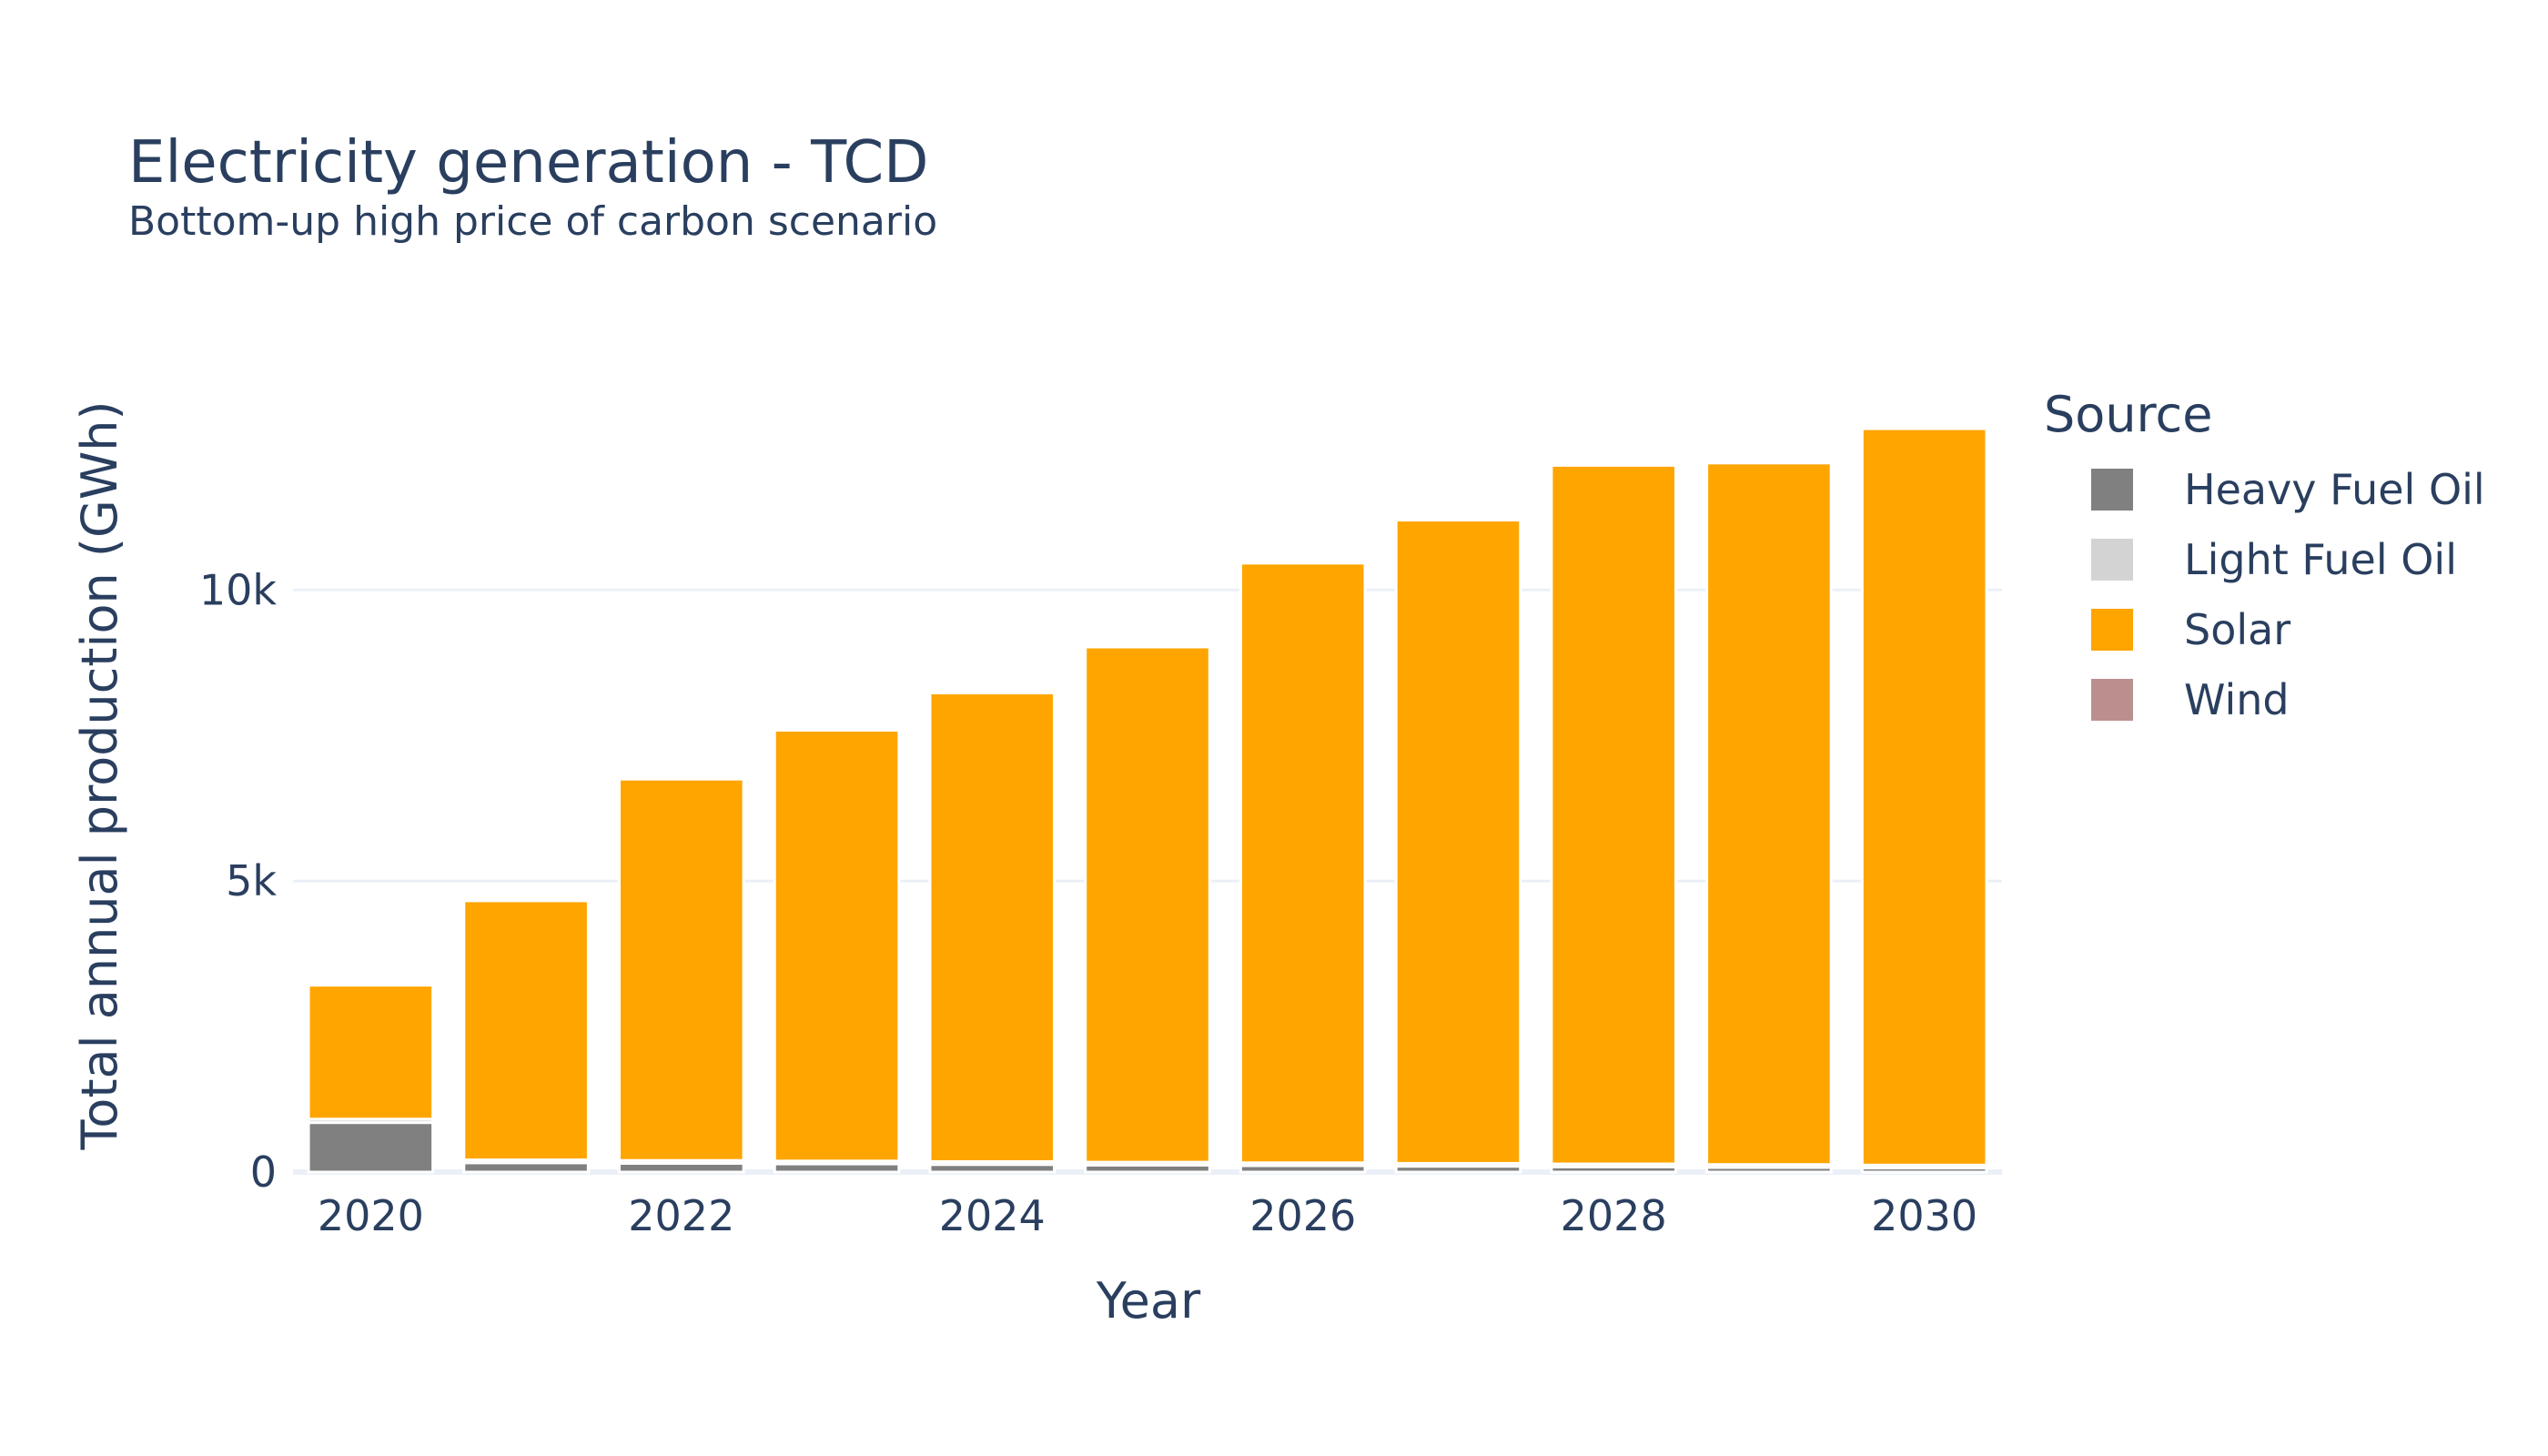 The height and width of the screenshot is (1456, 2548). I want to click on legend-label: Wind, so click(2237, 700).